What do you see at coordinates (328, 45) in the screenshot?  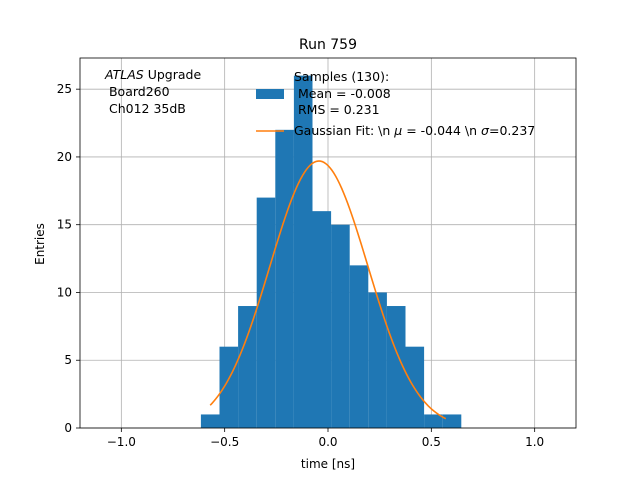 I see `chart-title: Run 759` at bounding box center [328, 45].